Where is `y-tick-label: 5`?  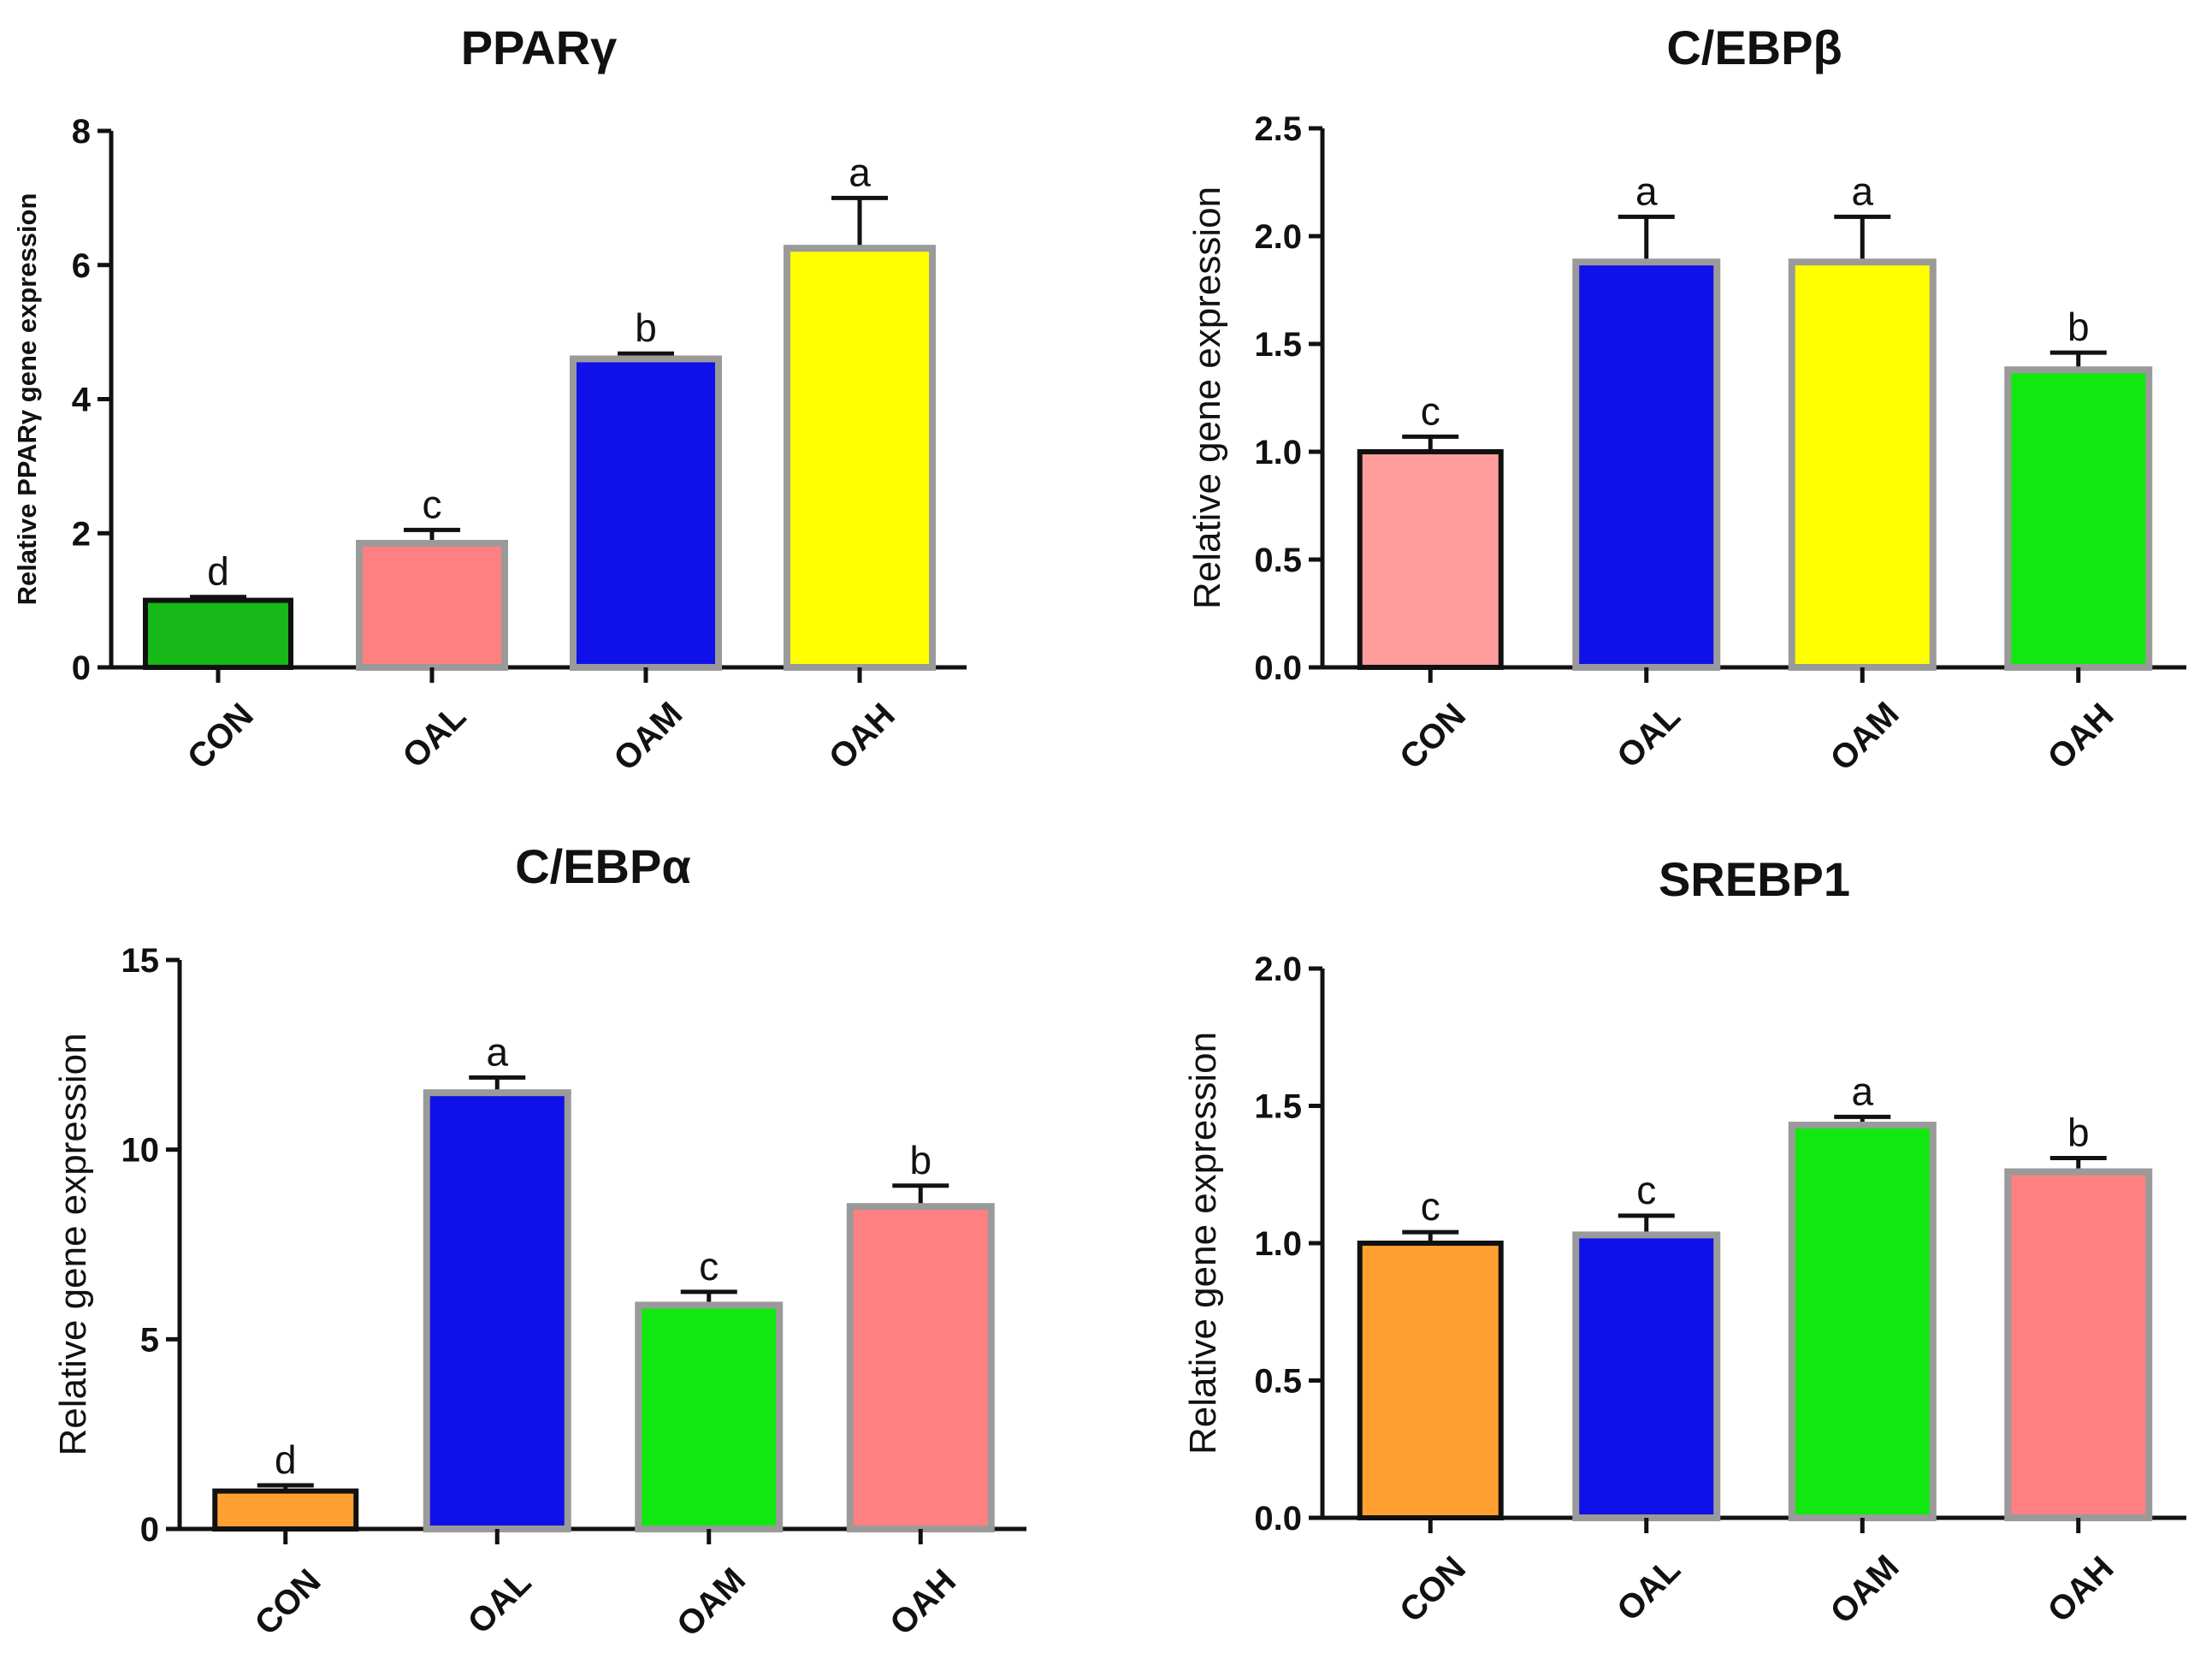 y-tick-label: 5 is located at coordinates (149, 1340).